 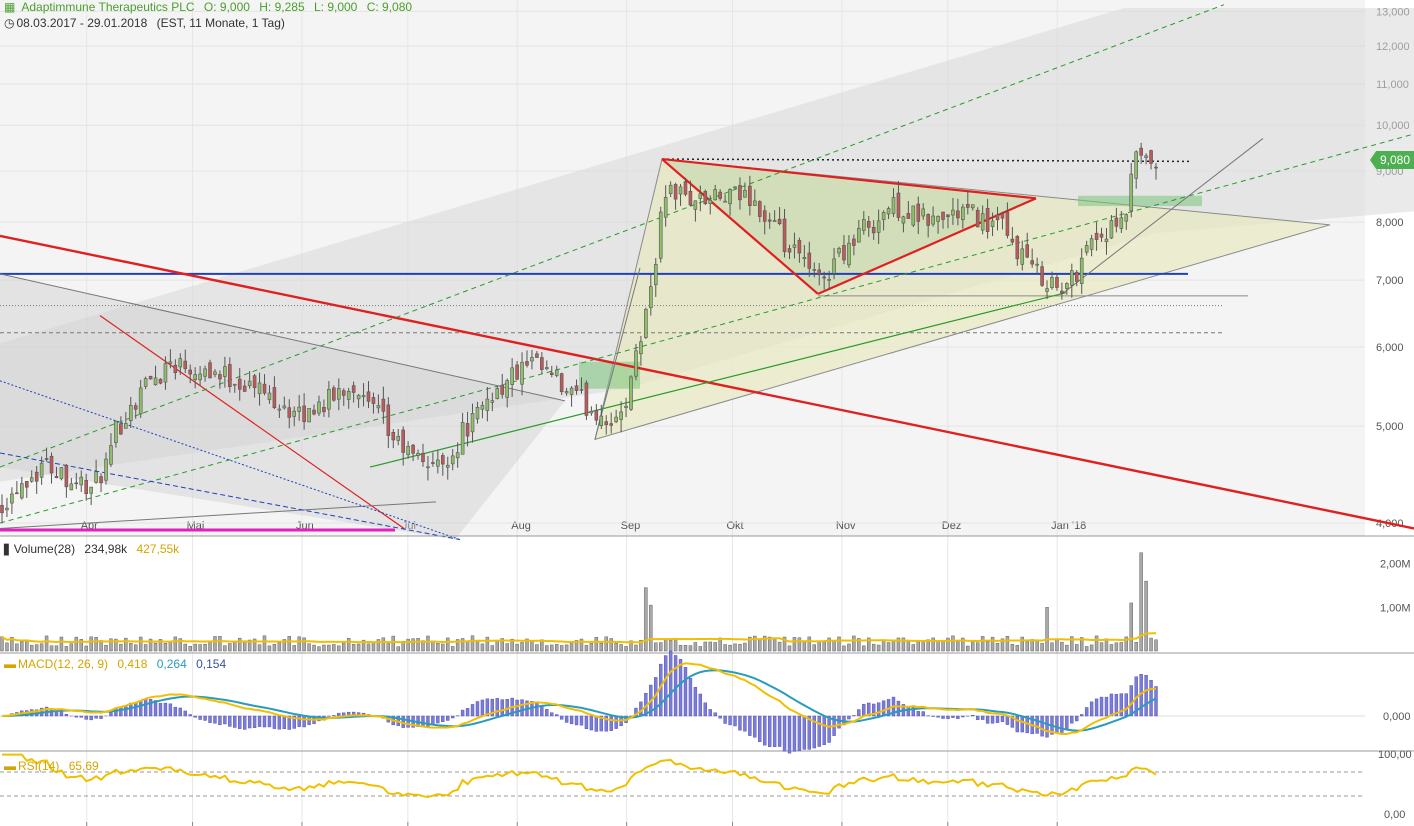 I want to click on macd-signal-value: 0,264, so click(x=171, y=664).